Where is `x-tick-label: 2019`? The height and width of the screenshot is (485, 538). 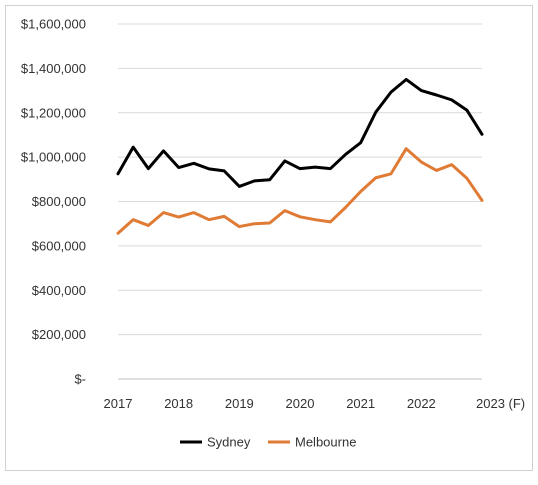 x-tick-label: 2019 is located at coordinates (239, 403).